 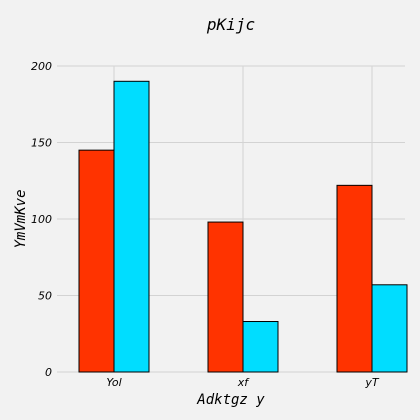 I want to click on y-tick-label: 100, so click(x=41, y=219).